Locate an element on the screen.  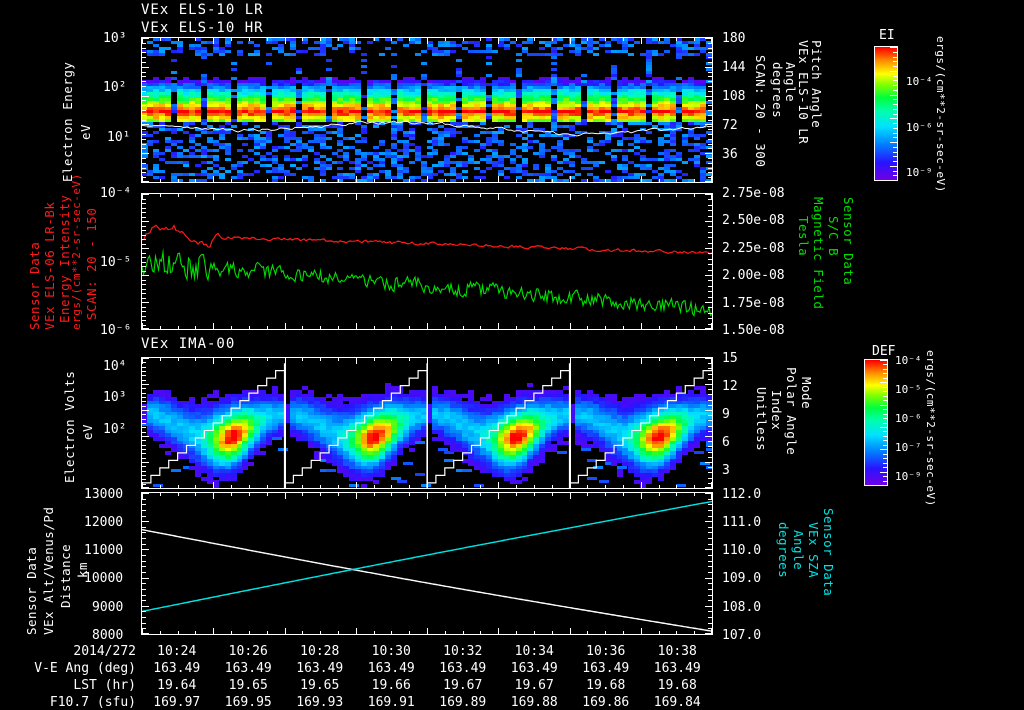
panel2-y2tick-0: 2.75e-08 is located at coordinates (753, 193).